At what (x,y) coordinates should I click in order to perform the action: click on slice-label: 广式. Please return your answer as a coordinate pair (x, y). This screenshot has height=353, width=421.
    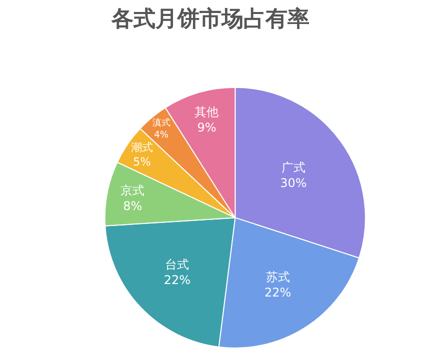
    Looking at the image, I should click on (293, 167).